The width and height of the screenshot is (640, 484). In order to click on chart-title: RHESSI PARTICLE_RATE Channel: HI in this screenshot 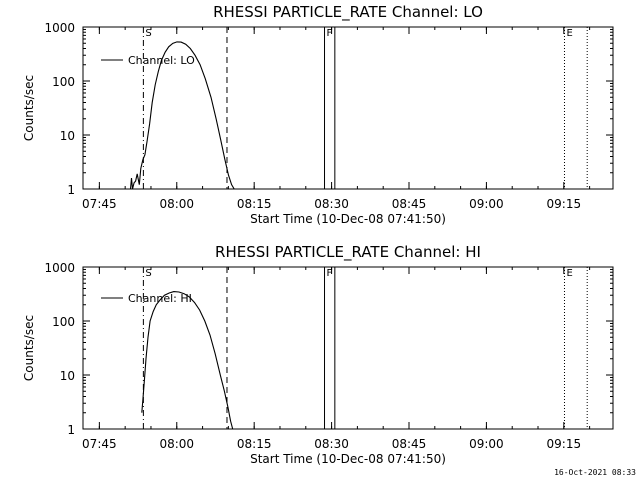, I will do `click(348, 252)`.